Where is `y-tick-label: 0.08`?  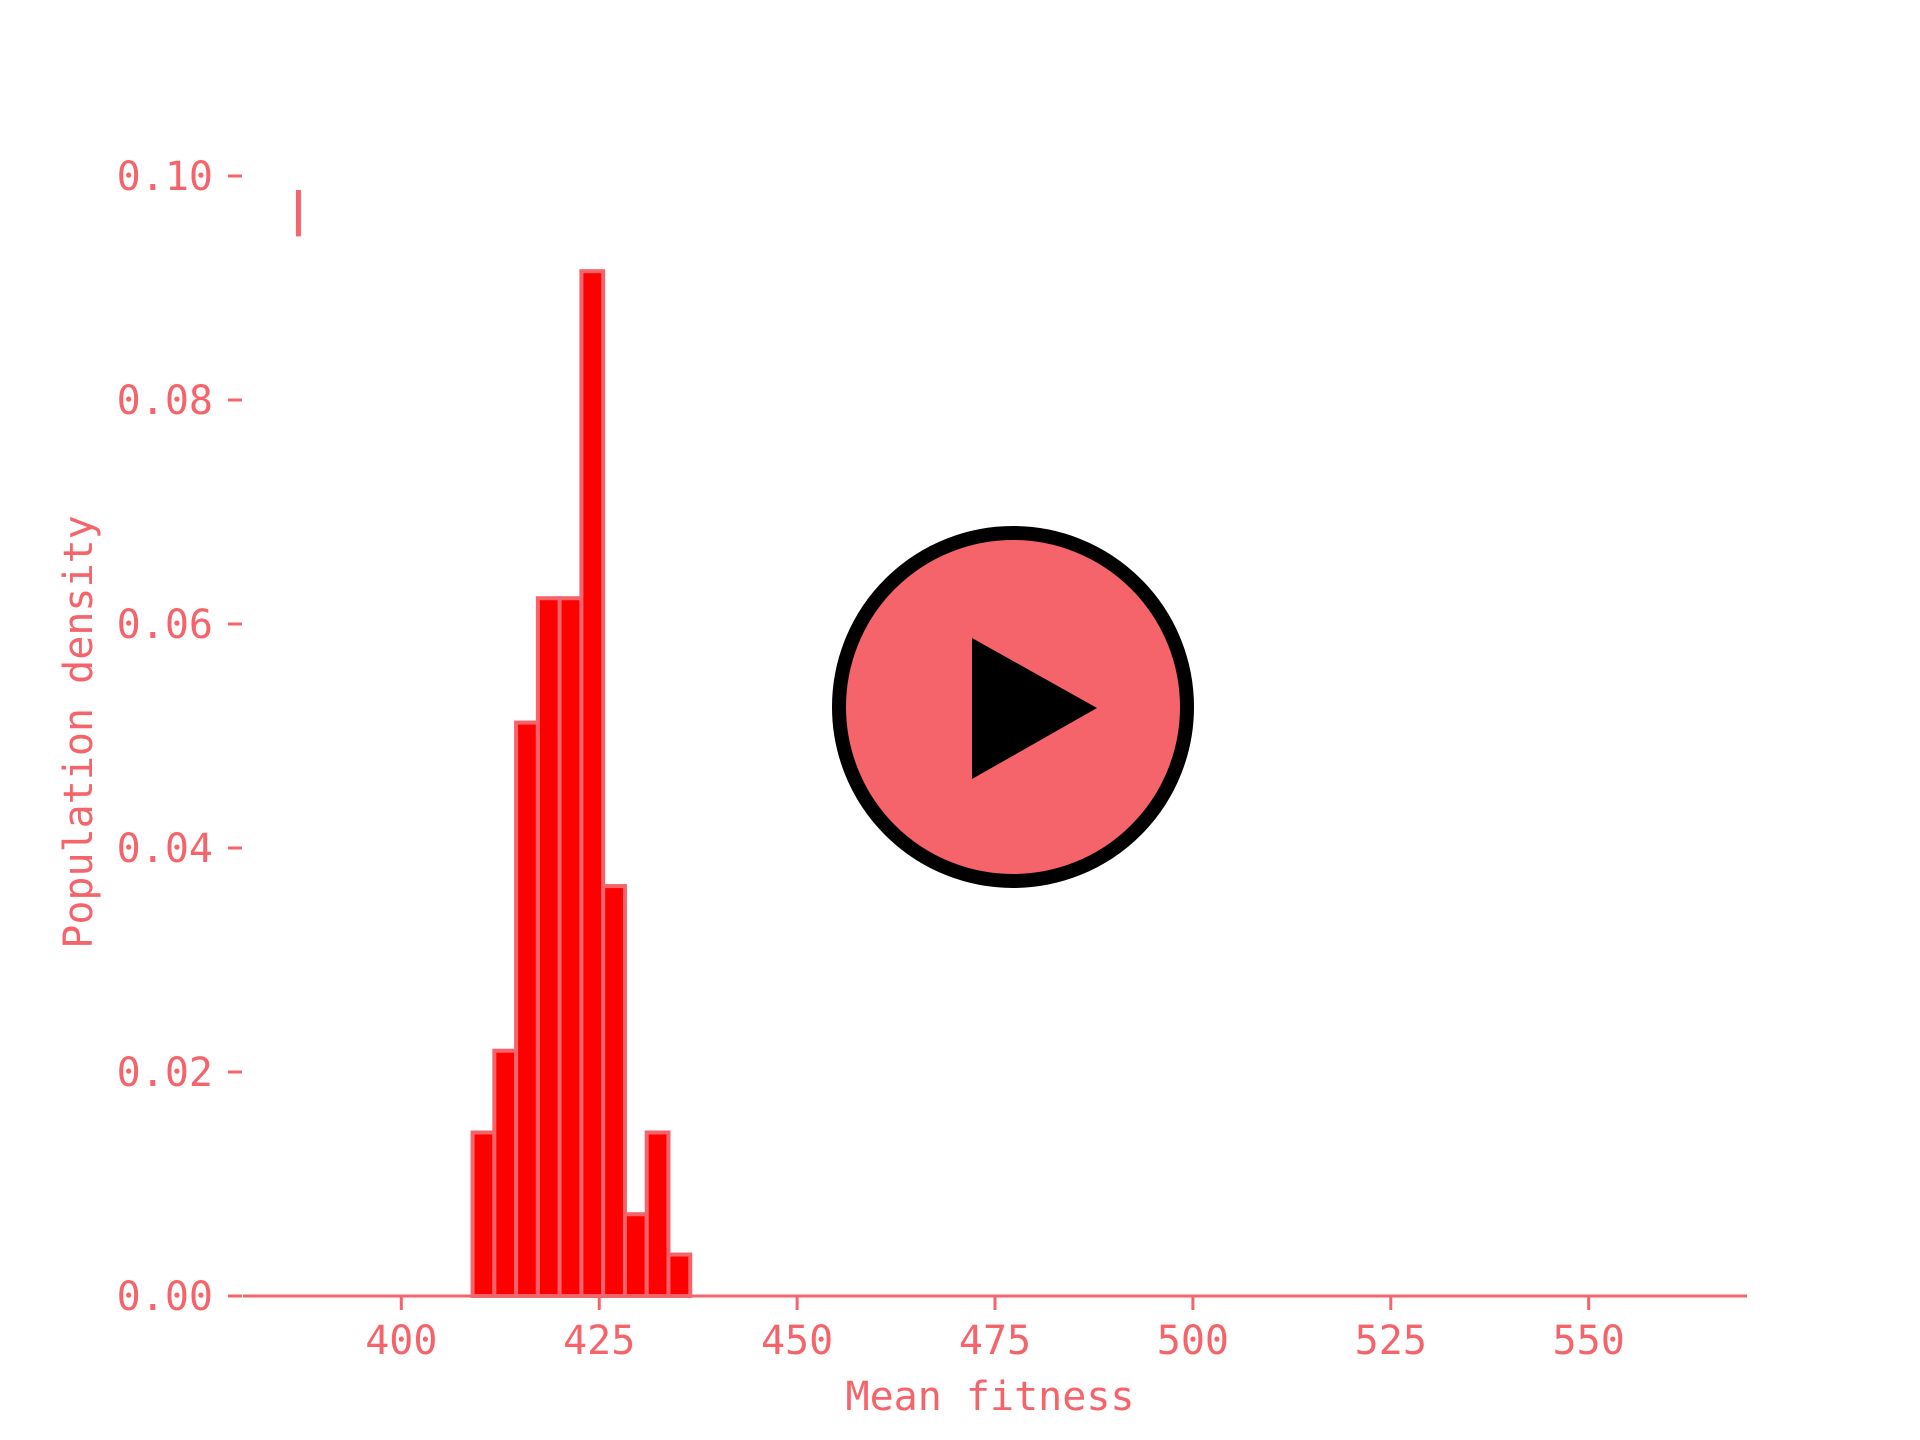
y-tick-label: 0.08 is located at coordinates (165, 401).